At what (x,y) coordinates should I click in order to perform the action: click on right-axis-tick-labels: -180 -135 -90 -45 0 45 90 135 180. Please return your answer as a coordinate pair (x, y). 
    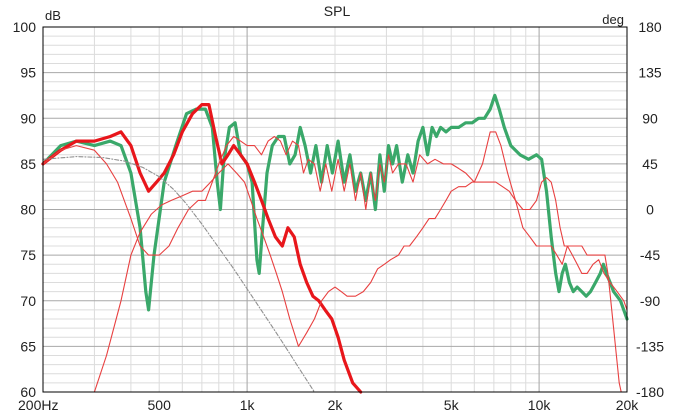
    Looking at the image, I should click on (650, 209).